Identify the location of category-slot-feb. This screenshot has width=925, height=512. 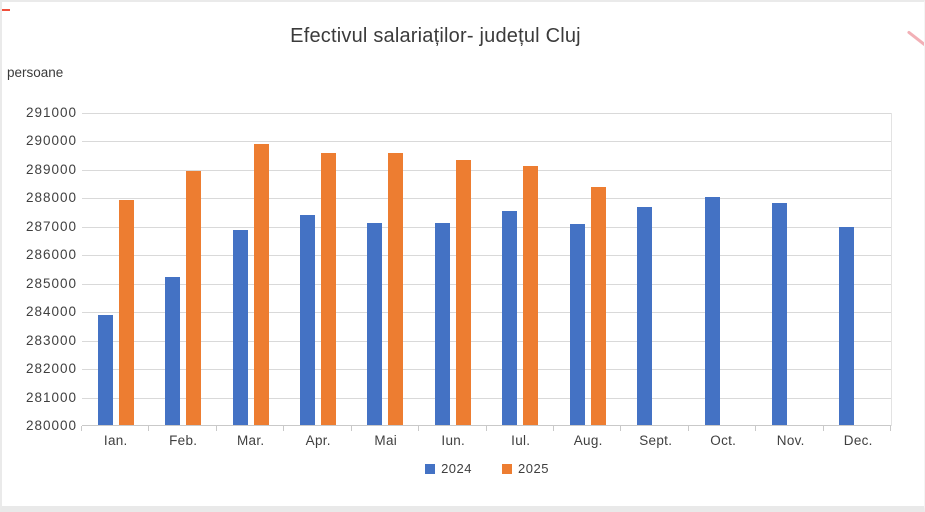
(182, 269).